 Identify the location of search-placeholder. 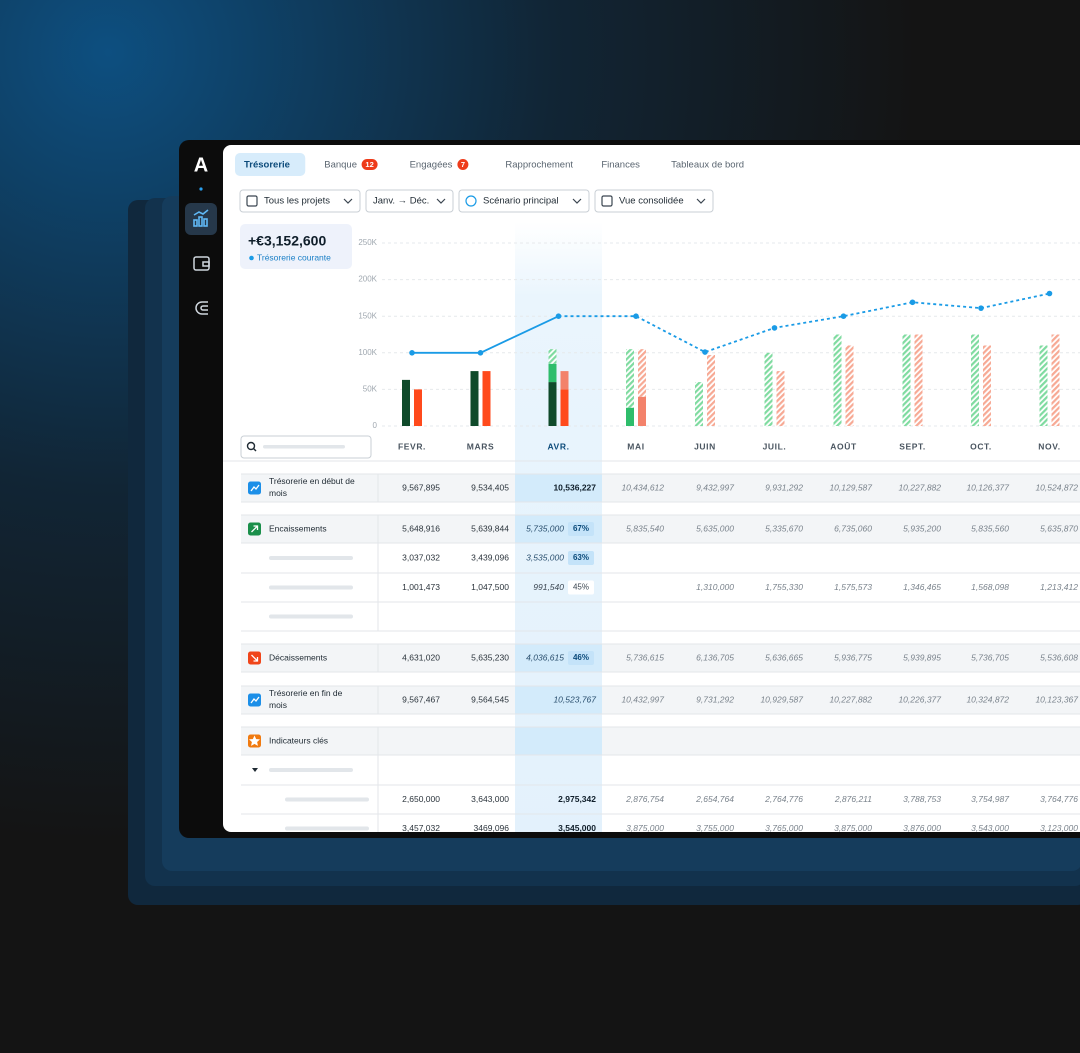
(304, 447).